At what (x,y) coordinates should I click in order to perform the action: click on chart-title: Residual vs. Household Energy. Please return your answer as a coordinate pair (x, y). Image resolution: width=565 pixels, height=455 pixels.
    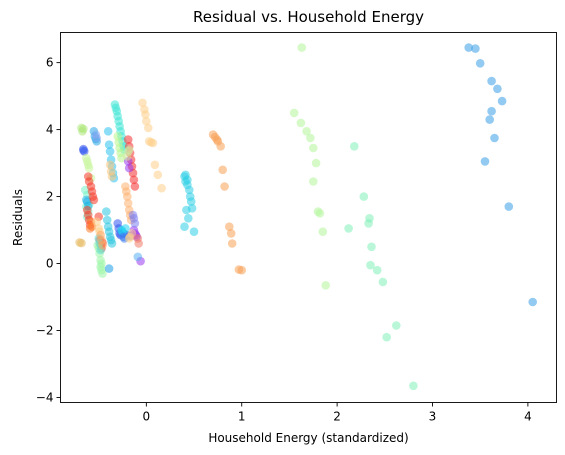
    Looking at the image, I should click on (308, 17).